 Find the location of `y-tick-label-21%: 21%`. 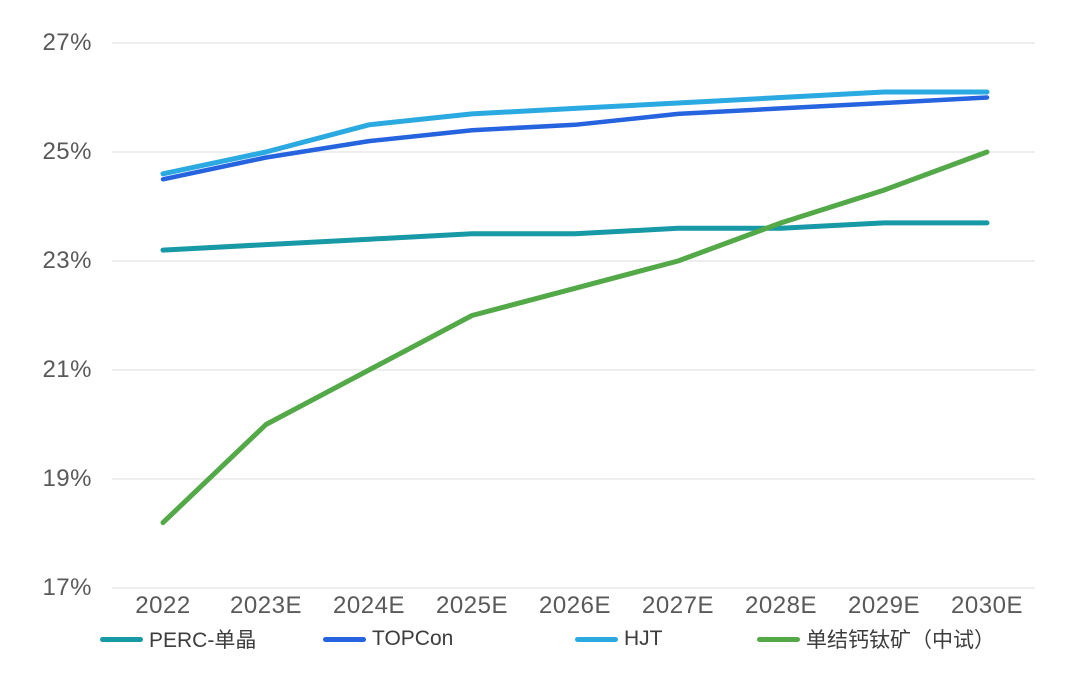

y-tick-label-21%: 21% is located at coordinates (67, 369).